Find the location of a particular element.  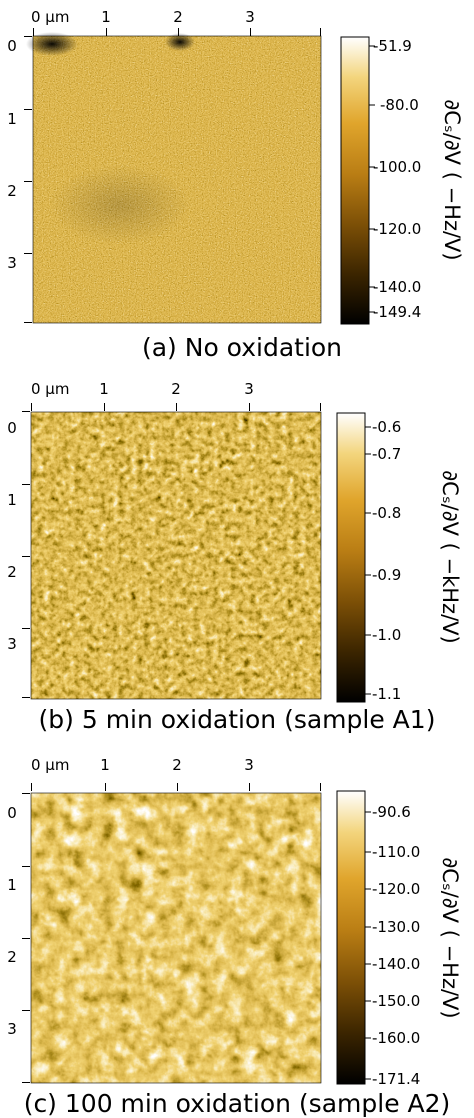

colorbar-tick-label: -149.4 is located at coordinates (397, 312).